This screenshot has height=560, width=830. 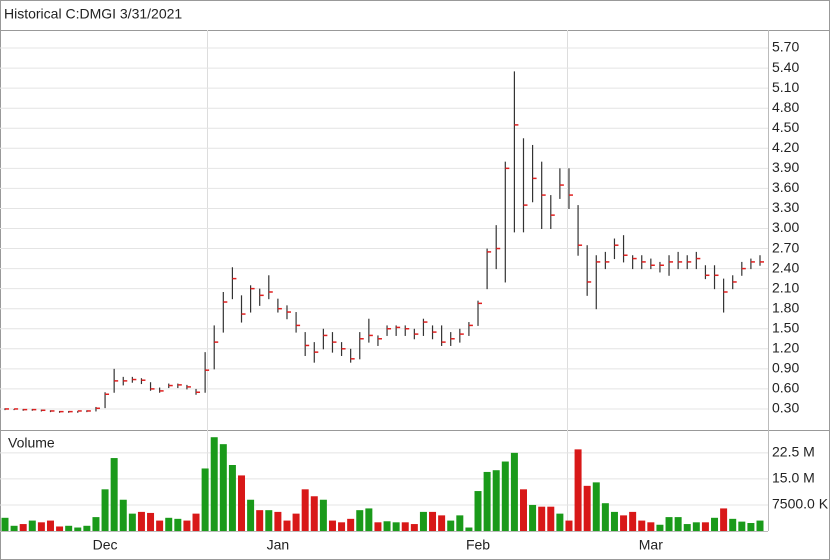 I want to click on x-tick-label: Feb, so click(x=478, y=545).